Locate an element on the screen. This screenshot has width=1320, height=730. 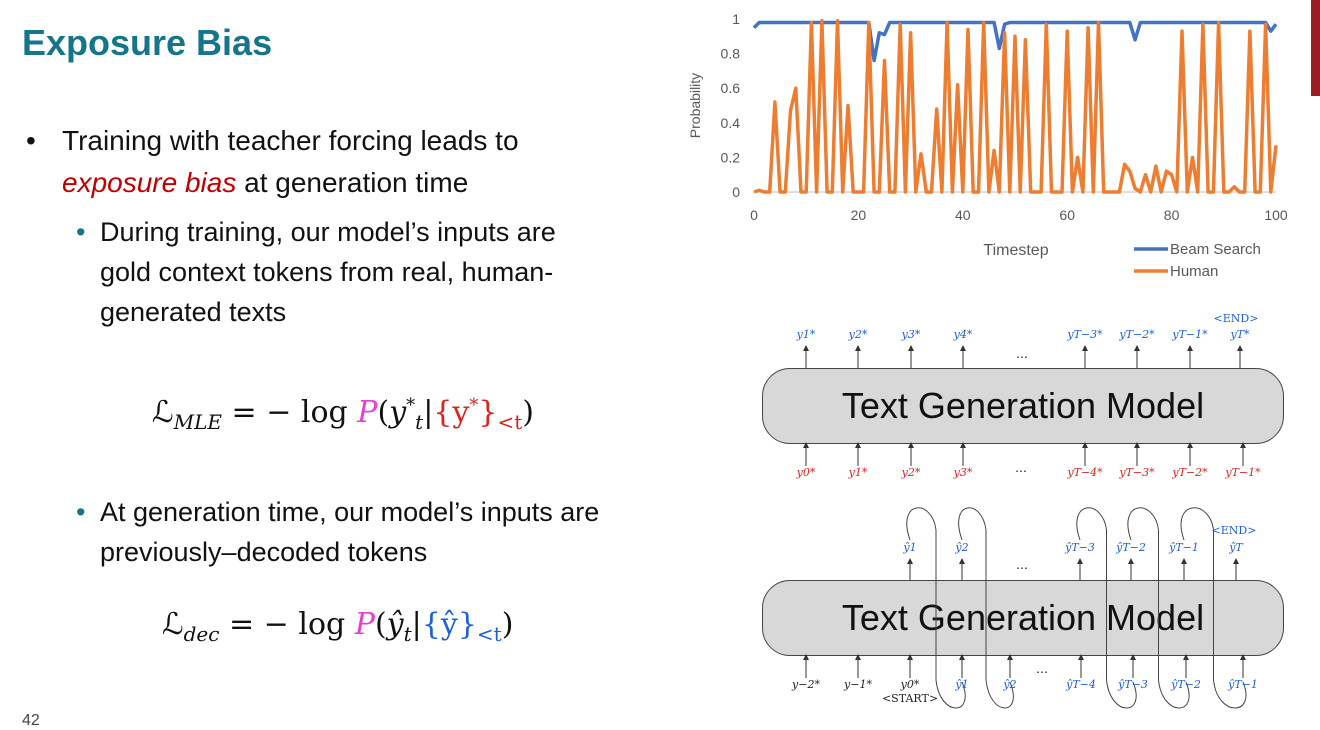
x-tick-label: 100 is located at coordinates (1276, 215).